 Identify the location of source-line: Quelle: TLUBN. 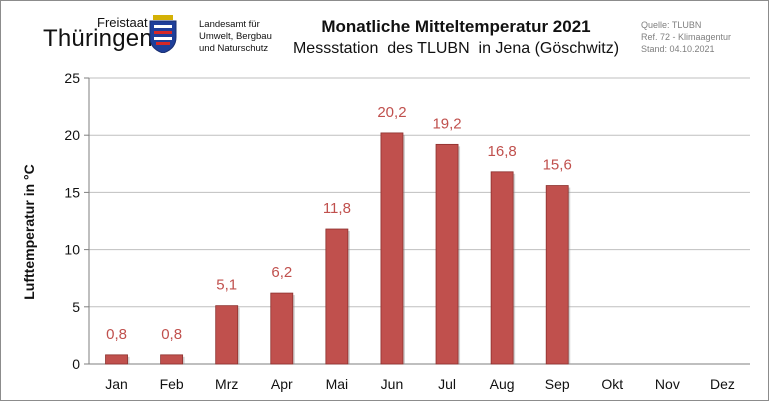
(671, 25).